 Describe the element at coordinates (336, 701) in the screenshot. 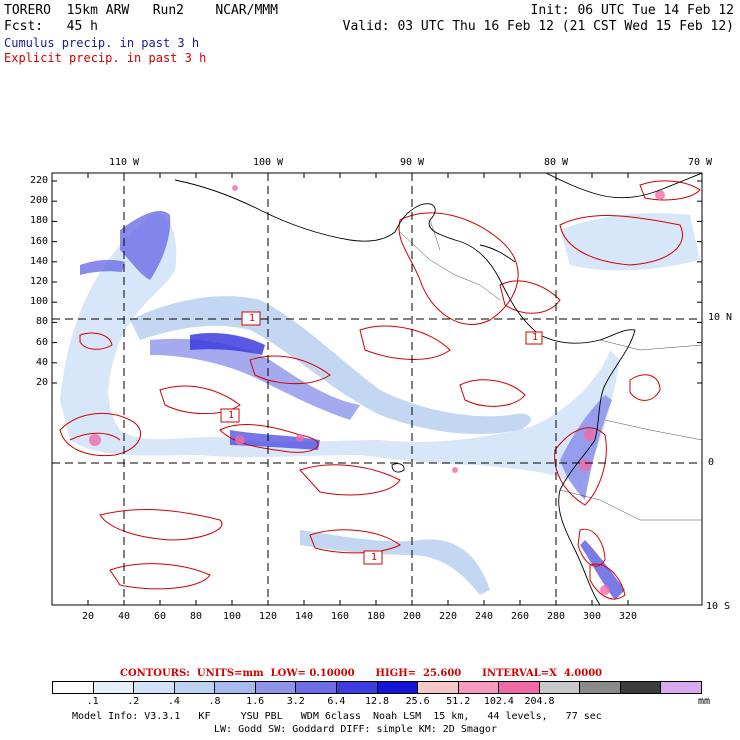

I see `colorbar-label: 6.4` at that location.